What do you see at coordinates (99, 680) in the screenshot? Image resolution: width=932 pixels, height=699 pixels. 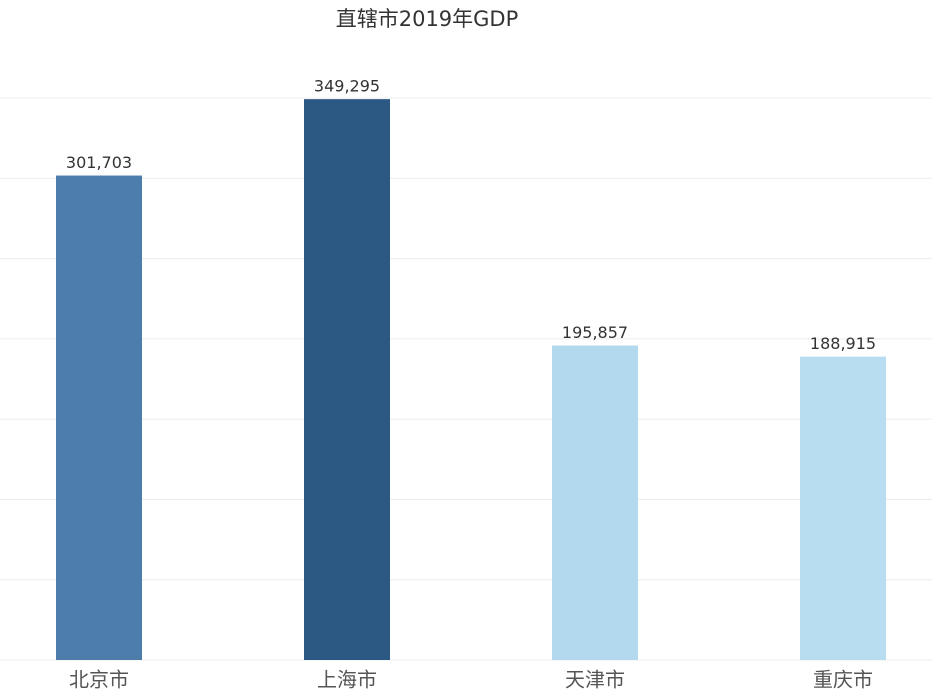 I see `x-tick-label: 北京市` at bounding box center [99, 680].